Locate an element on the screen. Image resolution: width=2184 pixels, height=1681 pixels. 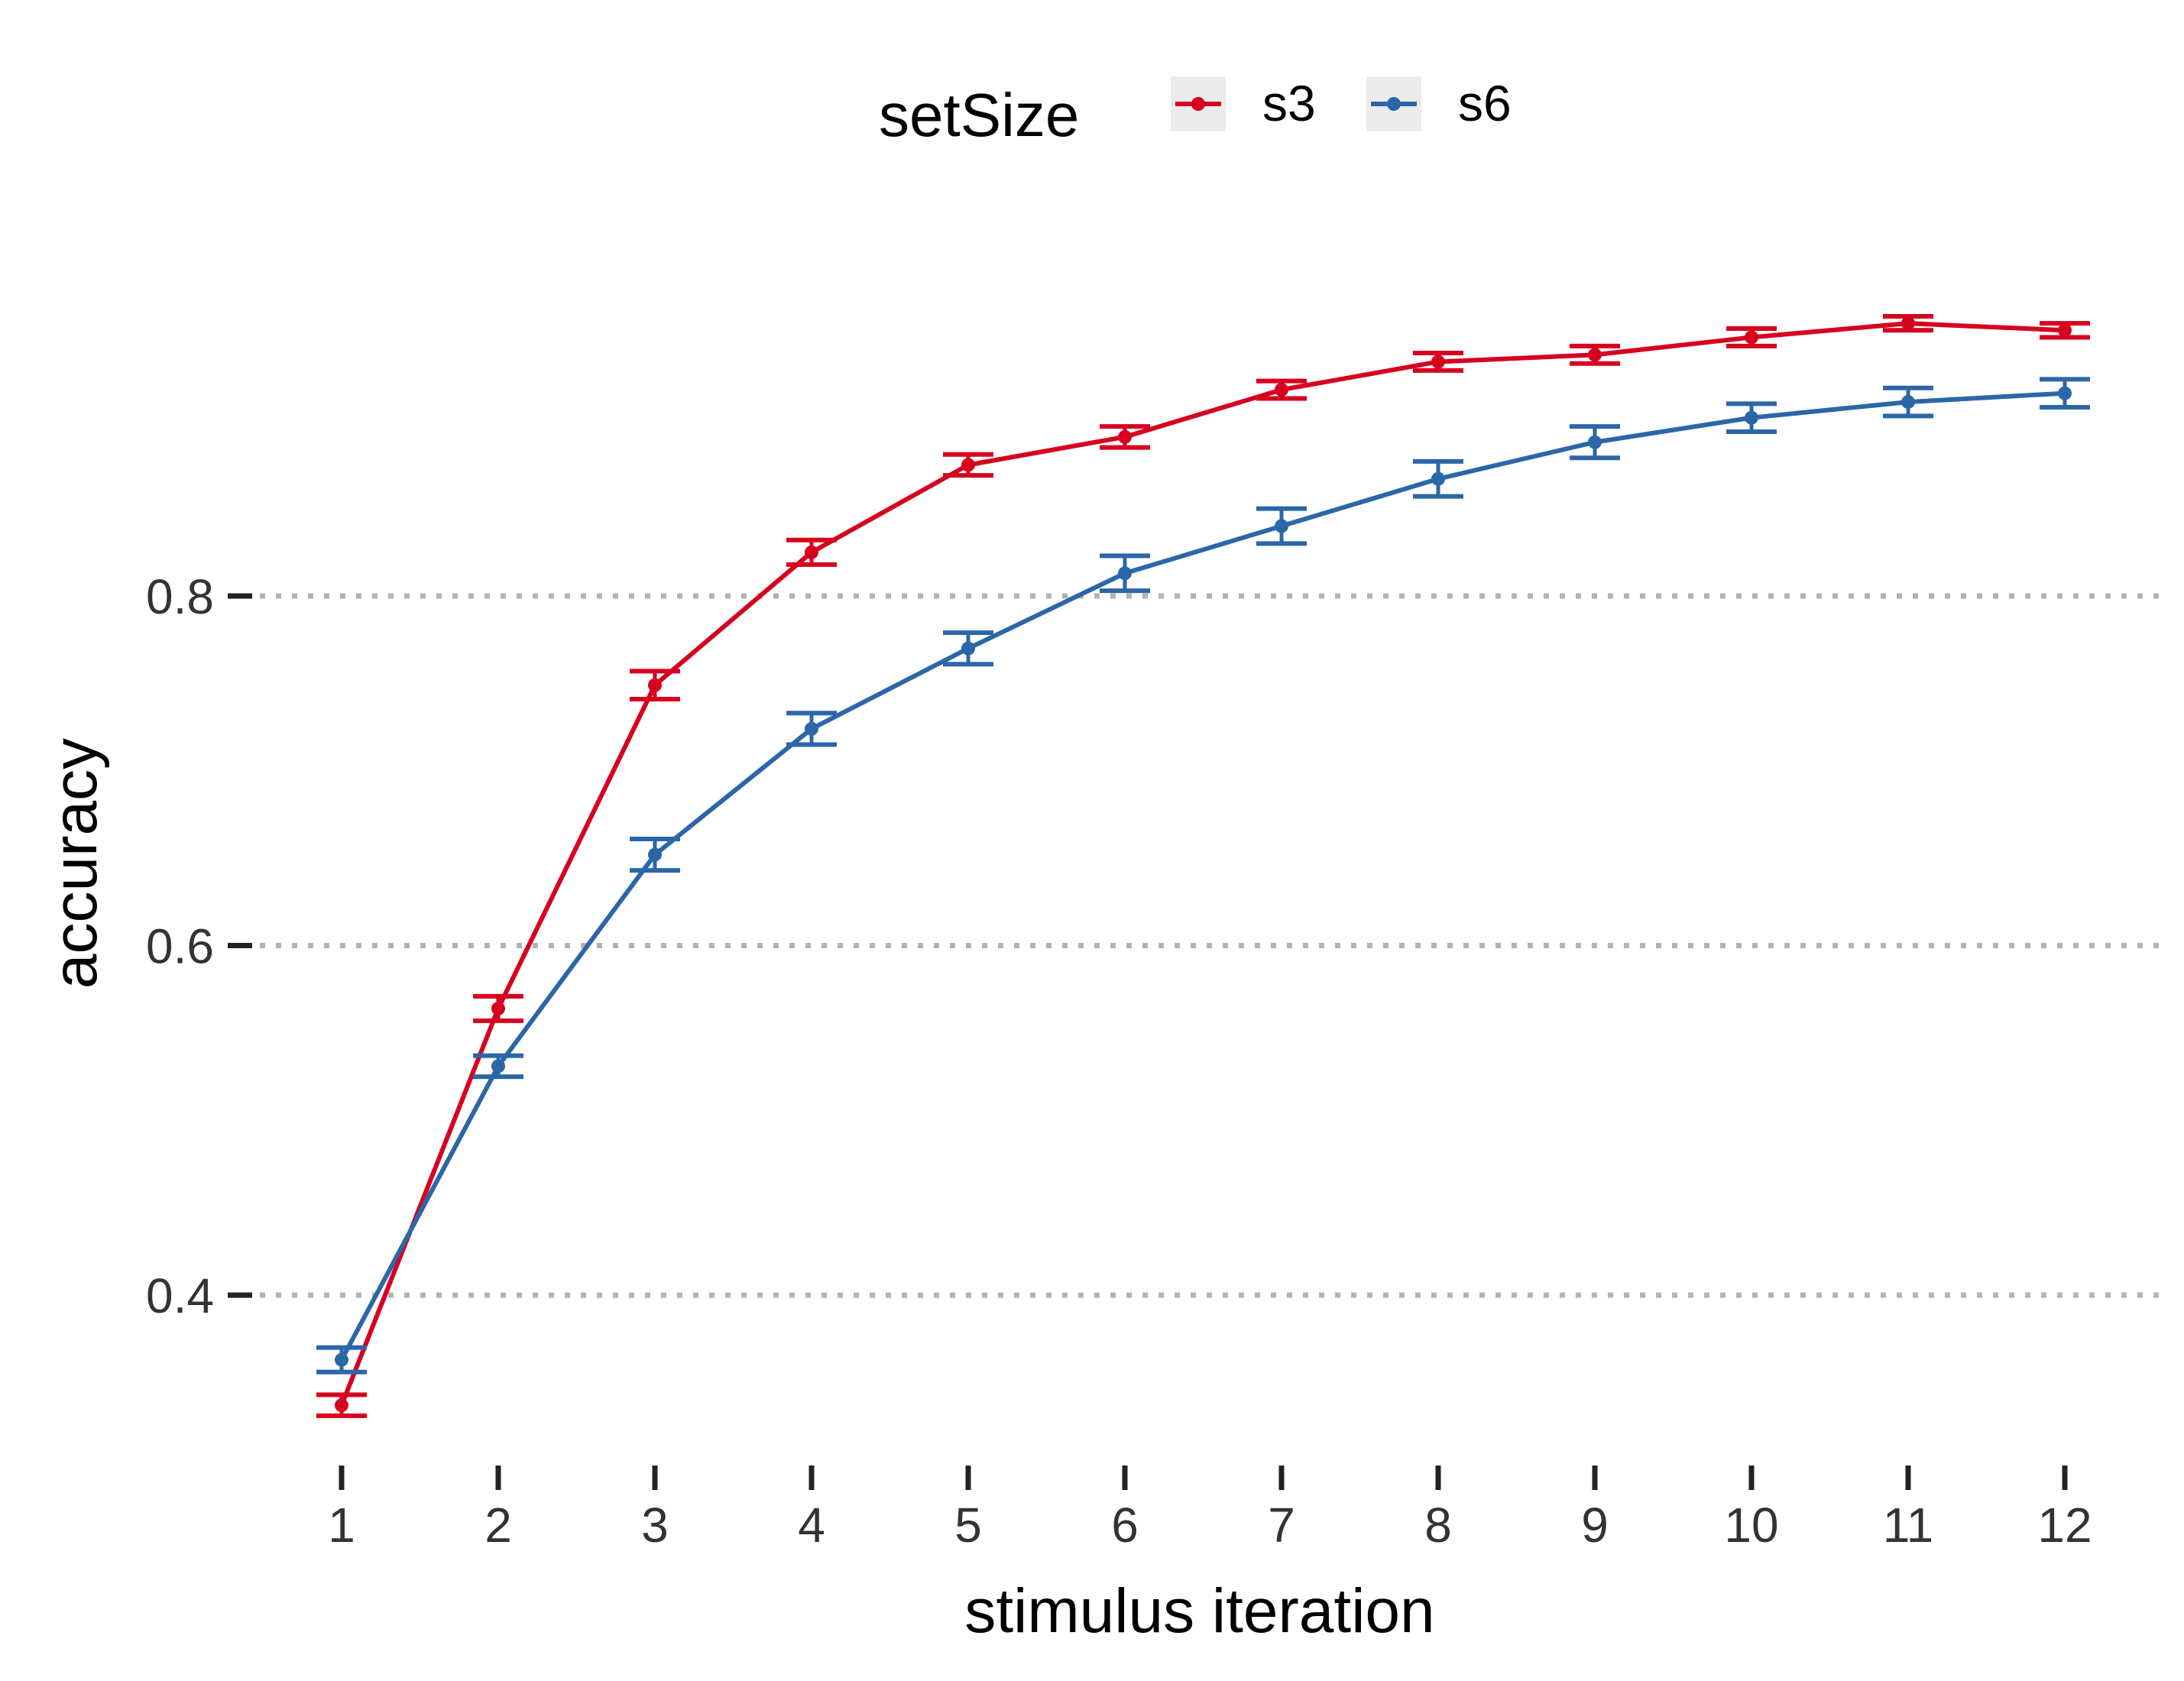
x-tick-label: 3 is located at coordinates (655, 1525).